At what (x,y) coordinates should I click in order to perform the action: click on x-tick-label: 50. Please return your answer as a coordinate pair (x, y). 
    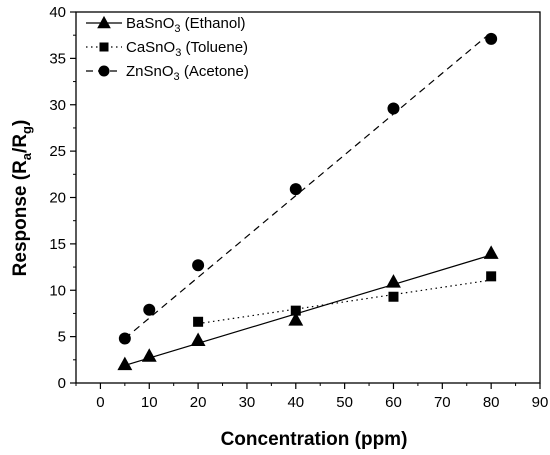
    Looking at the image, I should click on (344, 402).